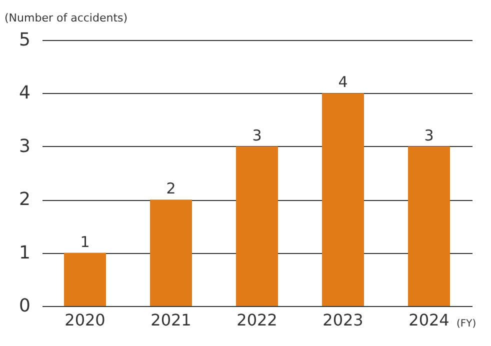  I want to click on y-axis-title: (Number of accidents), so click(66, 18).